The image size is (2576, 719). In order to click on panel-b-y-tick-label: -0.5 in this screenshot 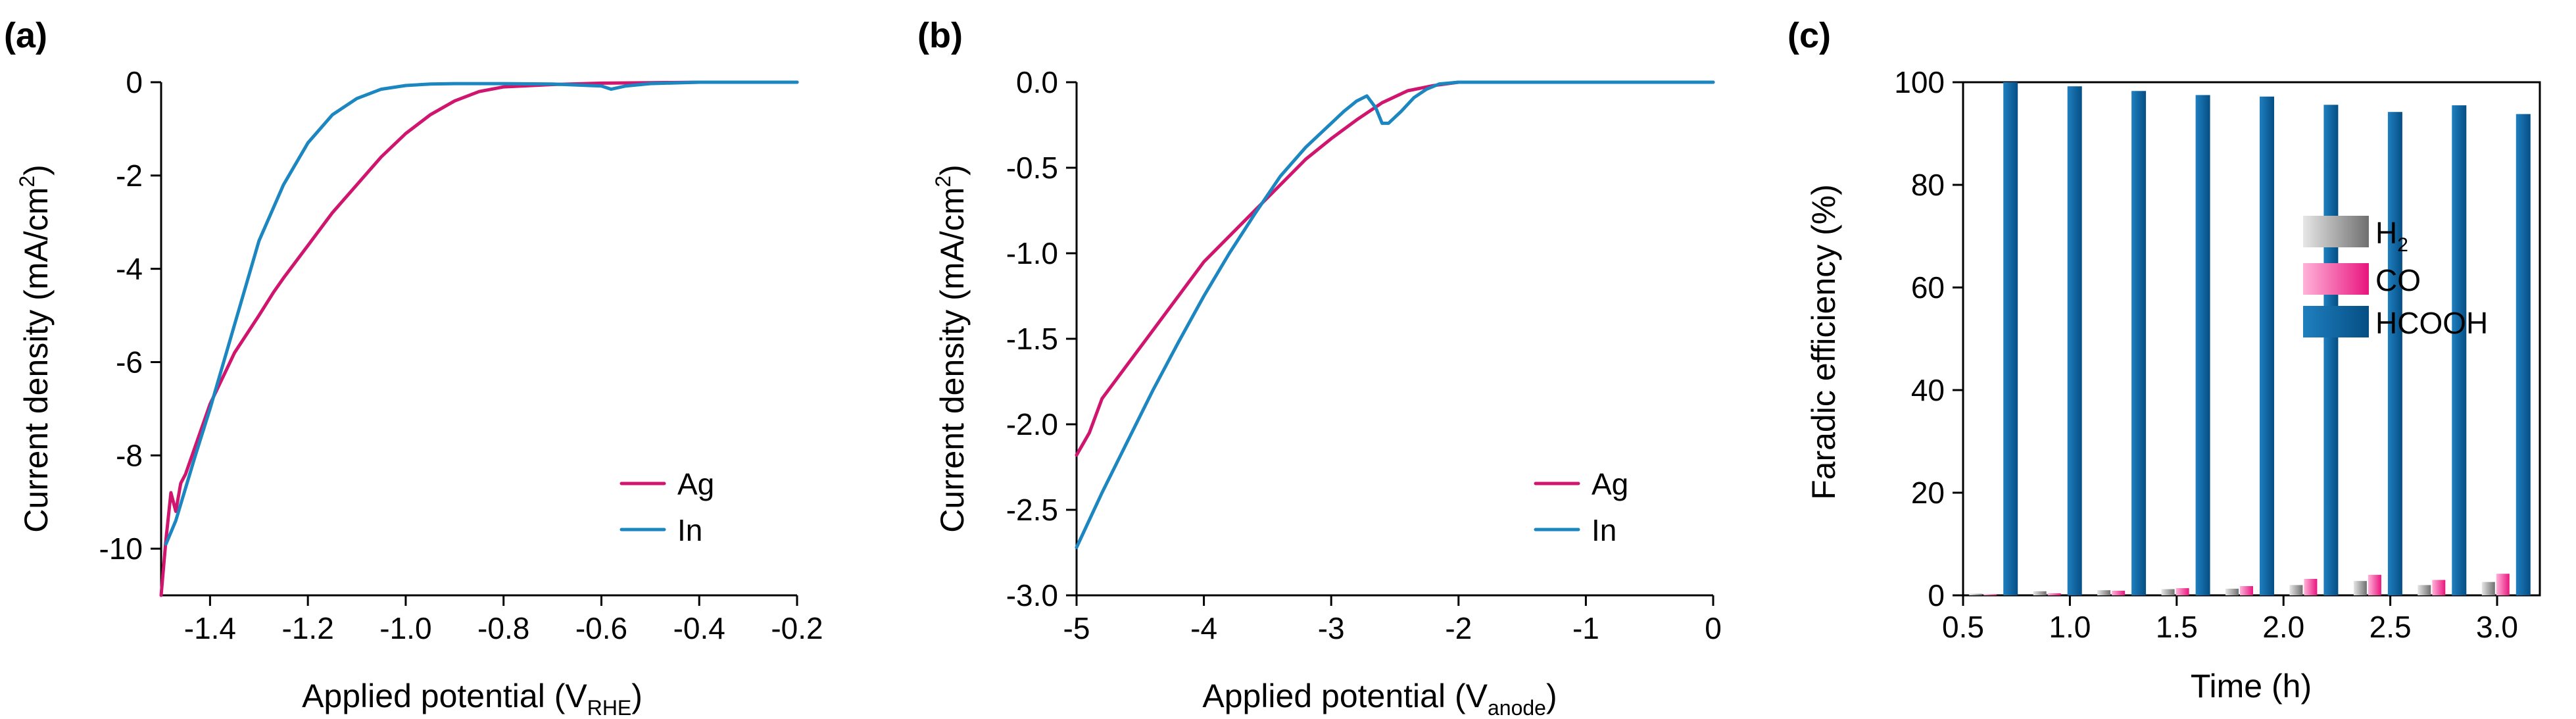, I will do `click(1032, 168)`.